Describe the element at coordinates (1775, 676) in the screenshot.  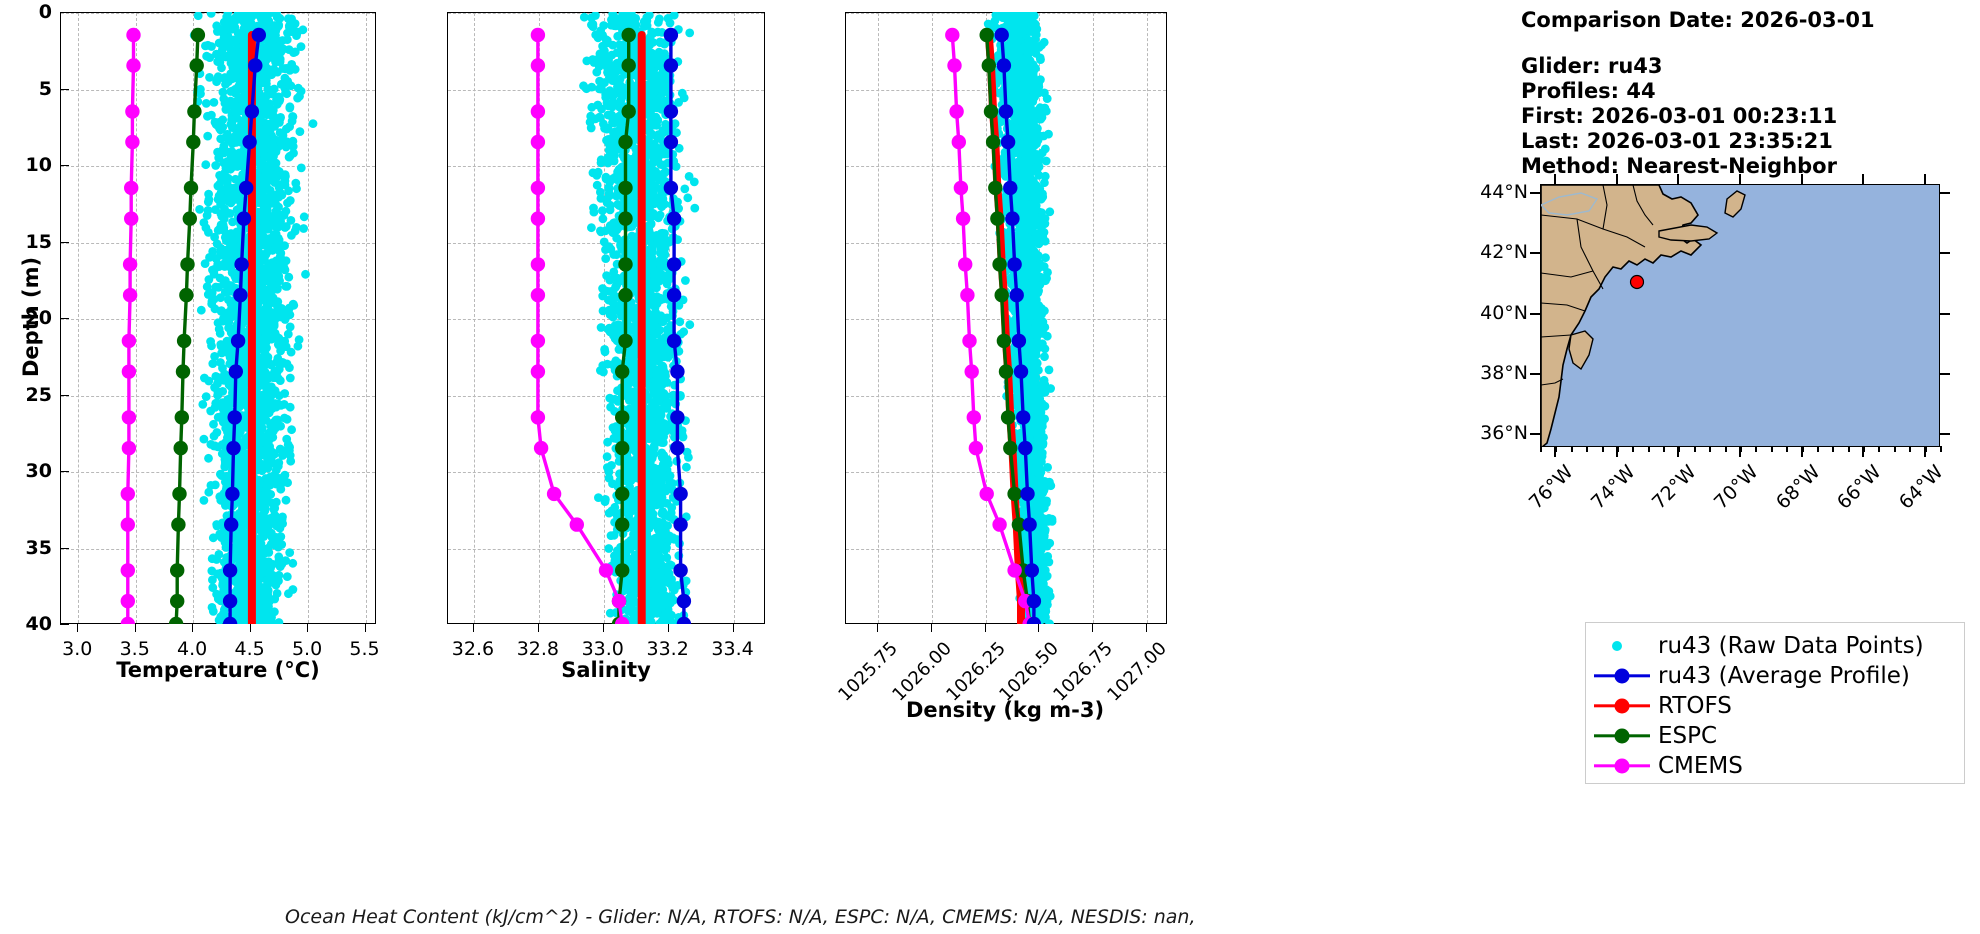
I see `legend-item: ru43 (Average Profile)` at that location.